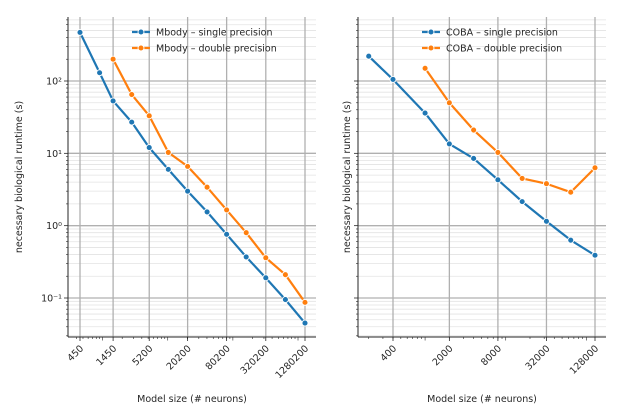 The image size is (630, 419). I want to click on x-tick-label: 400, so click(389, 353).